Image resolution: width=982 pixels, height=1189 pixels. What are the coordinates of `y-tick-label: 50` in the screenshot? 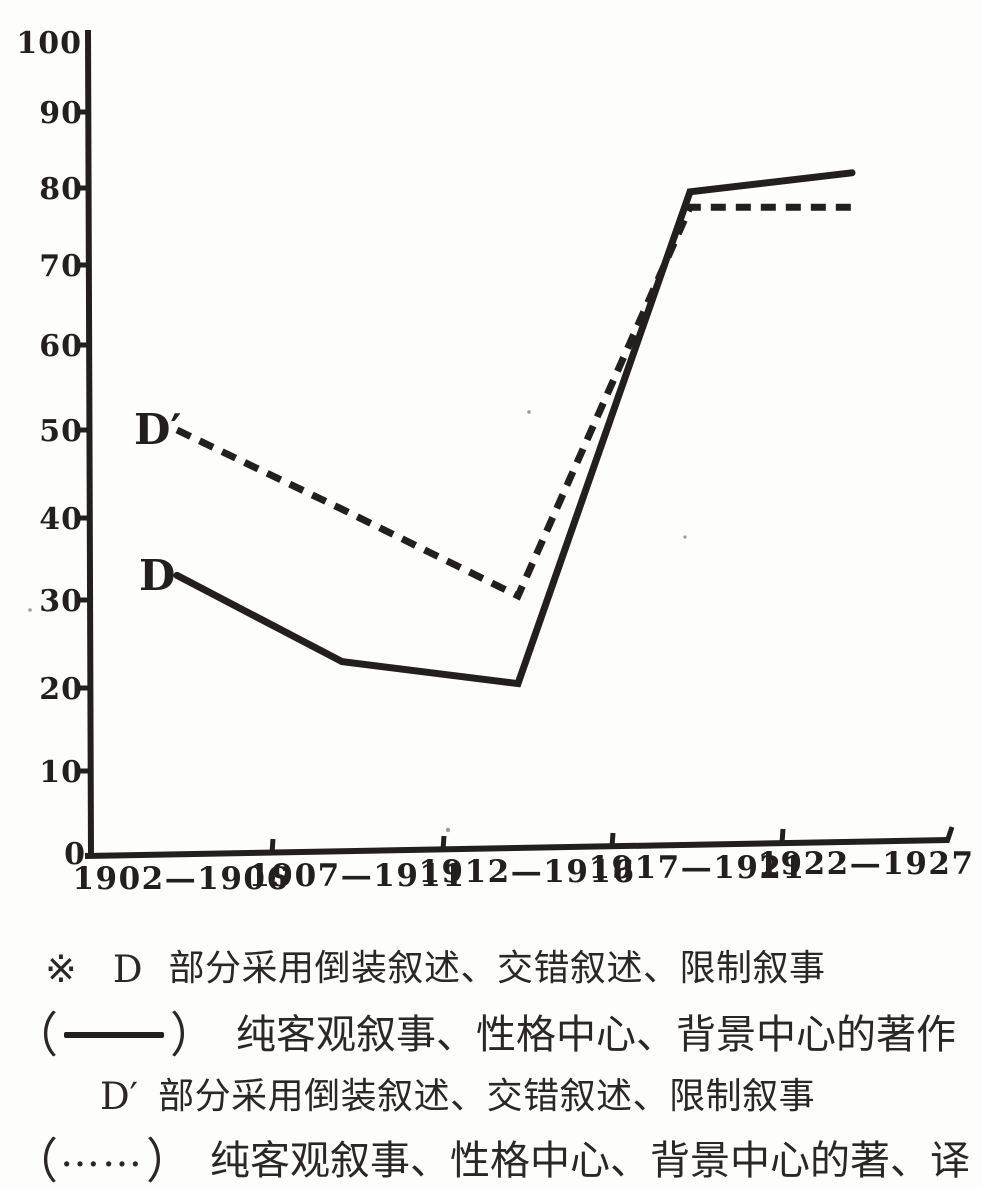 It's located at (61, 431).